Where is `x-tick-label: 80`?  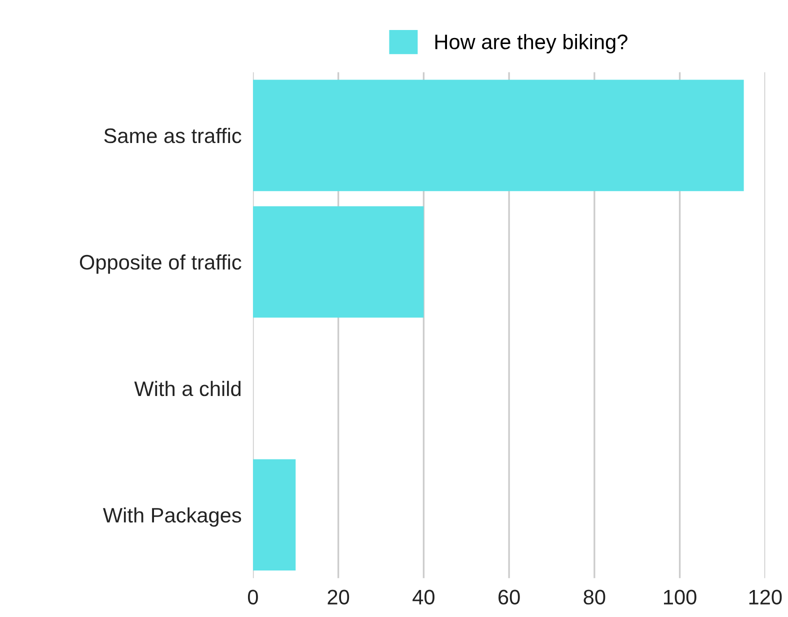
x-tick-label: 80 is located at coordinates (595, 597).